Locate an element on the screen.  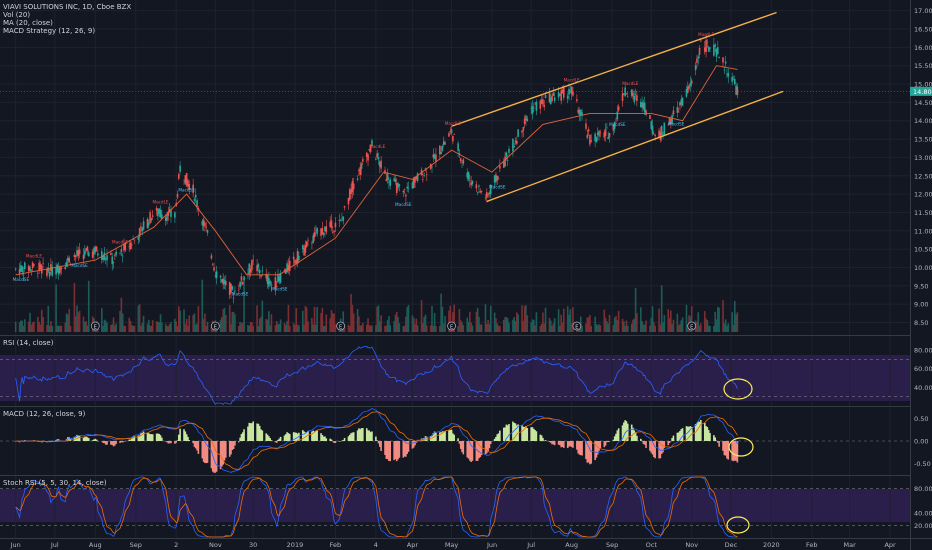
channel-lower-line is located at coordinates (635, 146).